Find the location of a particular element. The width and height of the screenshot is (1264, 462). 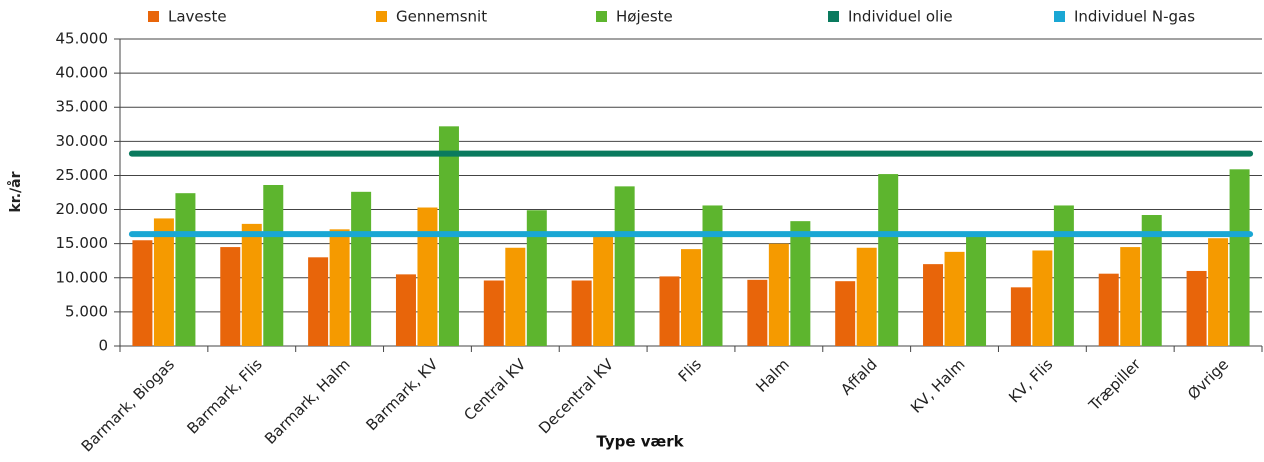

x-tick-label: Barmark, Flis is located at coordinates (225, 396).